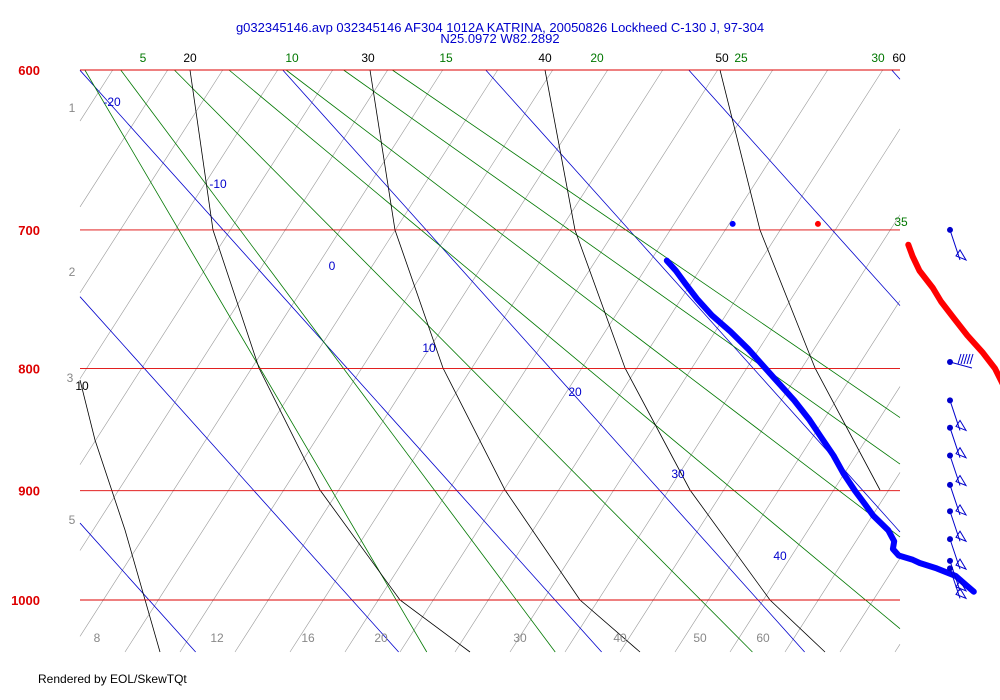 The height and width of the screenshot is (700, 1000). Describe the element at coordinates (950, 511) in the screenshot. I see `wind-barb-station` at that location.